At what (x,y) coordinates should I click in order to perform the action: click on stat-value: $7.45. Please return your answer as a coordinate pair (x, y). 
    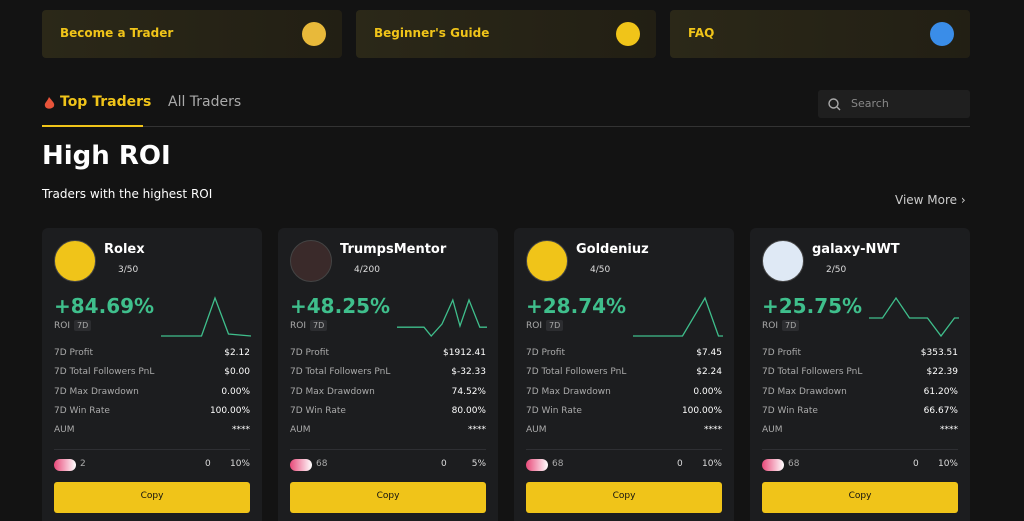
    Looking at the image, I should click on (709, 353).